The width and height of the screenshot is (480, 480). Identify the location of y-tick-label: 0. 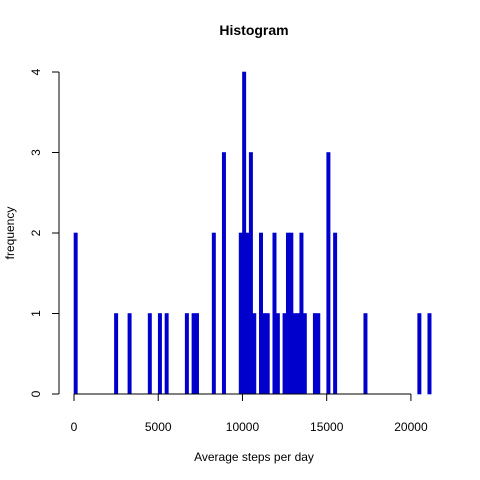
(36, 393).